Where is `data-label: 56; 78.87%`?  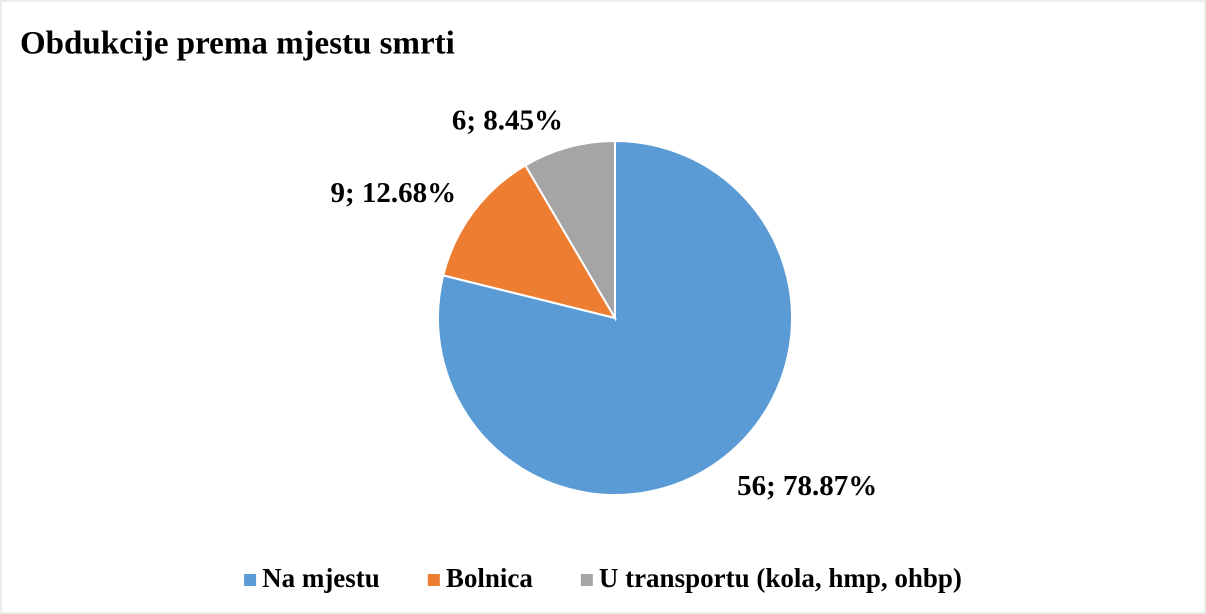 data-label: 56; 78.87% is located at coordinates (807, 486).